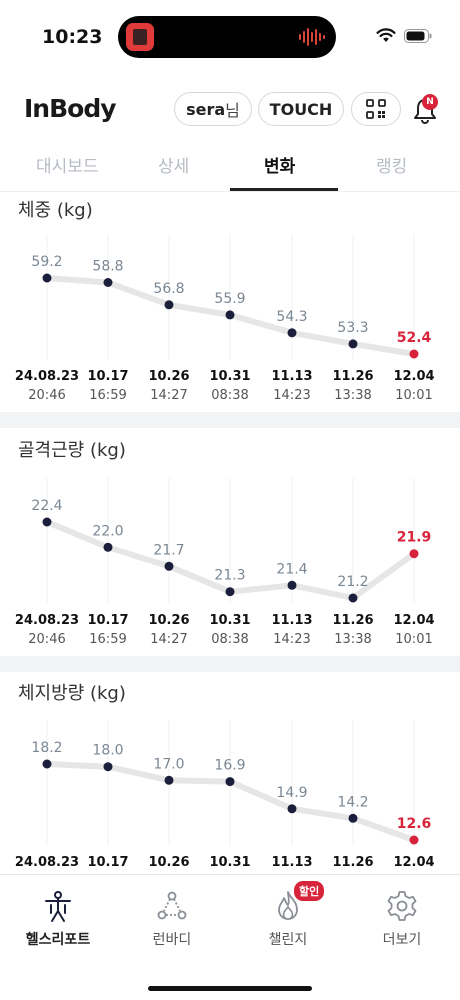 This screenshot has height=1000, width=460. Describe the element at coordinates (227, 37) in the screenshot. I see `dynamic-island` at that location.